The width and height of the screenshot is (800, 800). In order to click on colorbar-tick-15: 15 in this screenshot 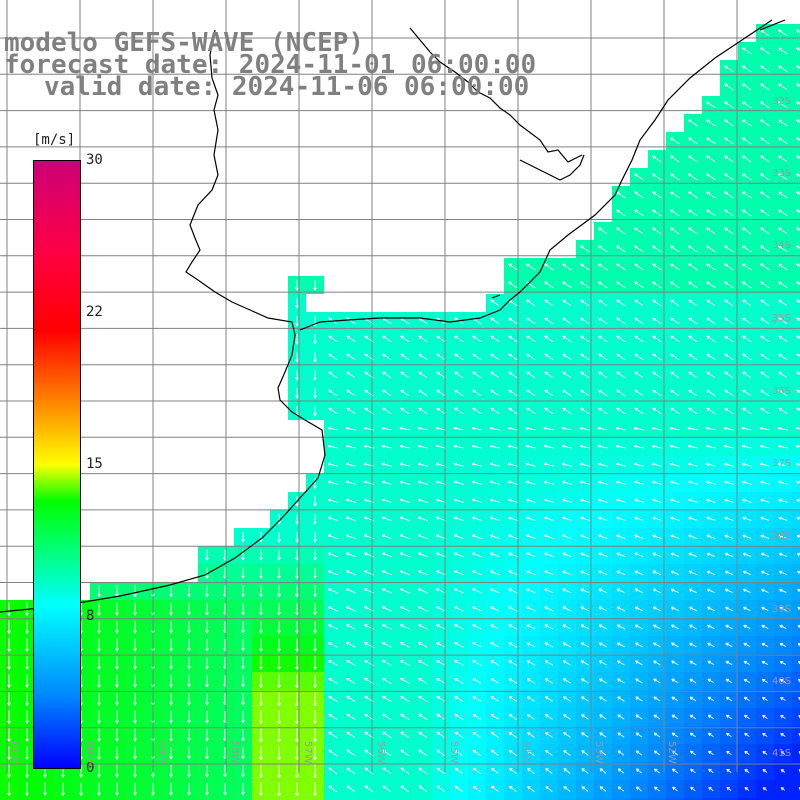, I will do `click(94, 464)`.